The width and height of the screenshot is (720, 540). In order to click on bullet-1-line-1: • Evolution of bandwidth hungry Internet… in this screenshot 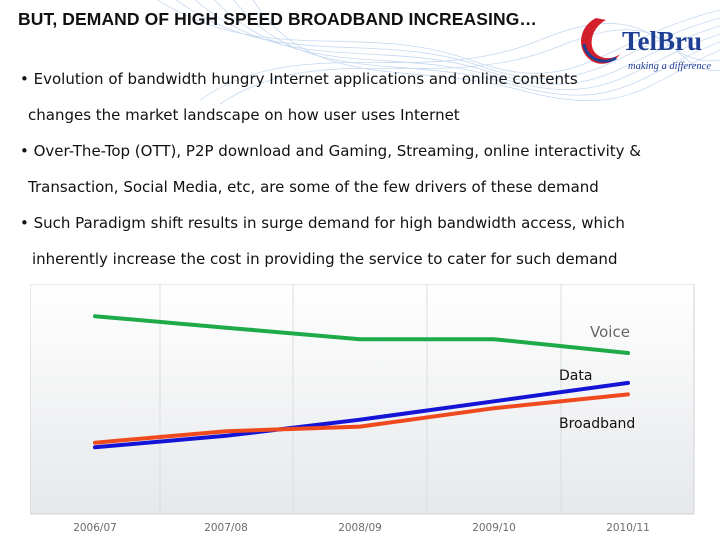, I will do `click(299, 79)`.